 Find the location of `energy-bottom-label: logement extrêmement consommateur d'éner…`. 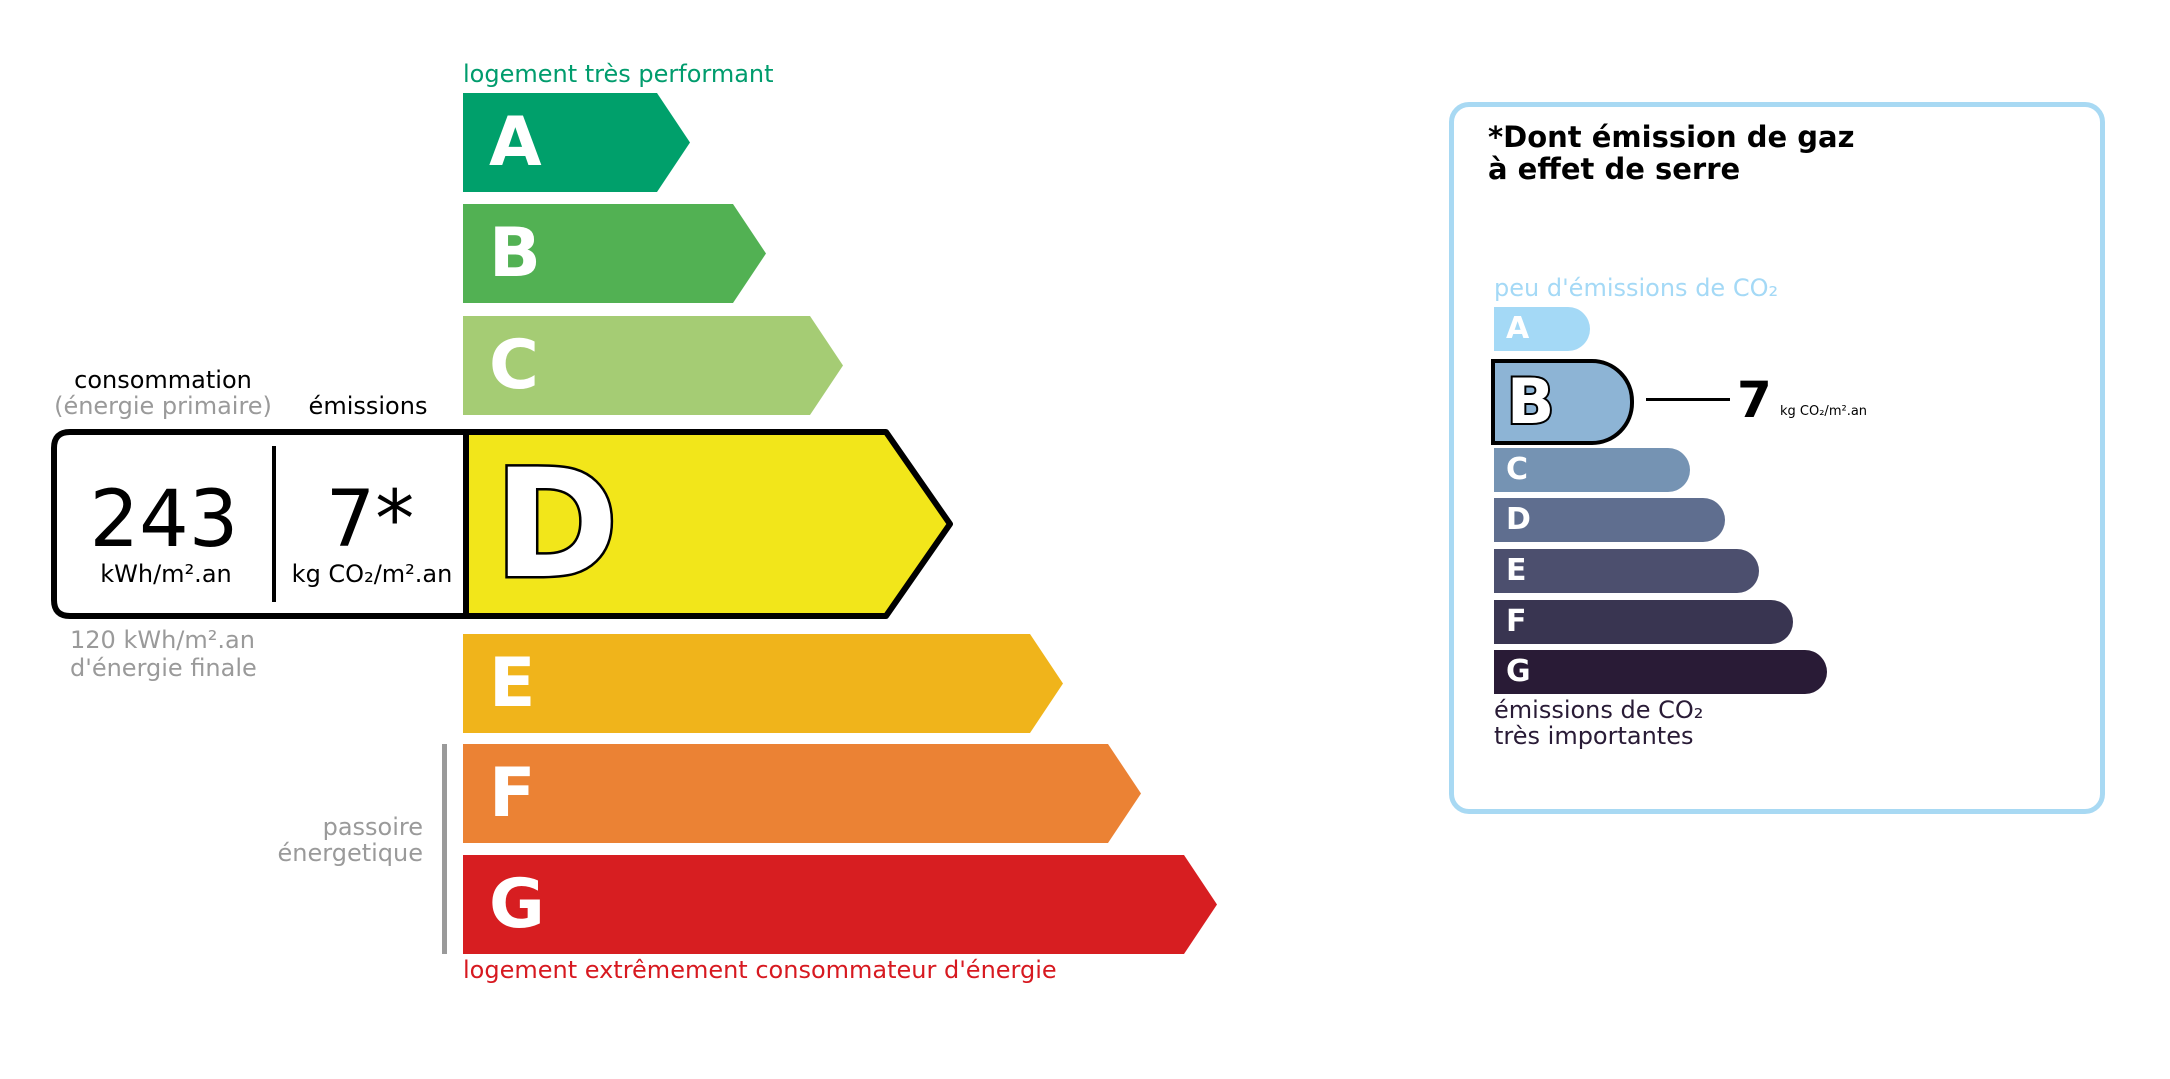

energy-bottom-label: logement extrêmement consommateur d'éner… is located at coordinates (760, 970).